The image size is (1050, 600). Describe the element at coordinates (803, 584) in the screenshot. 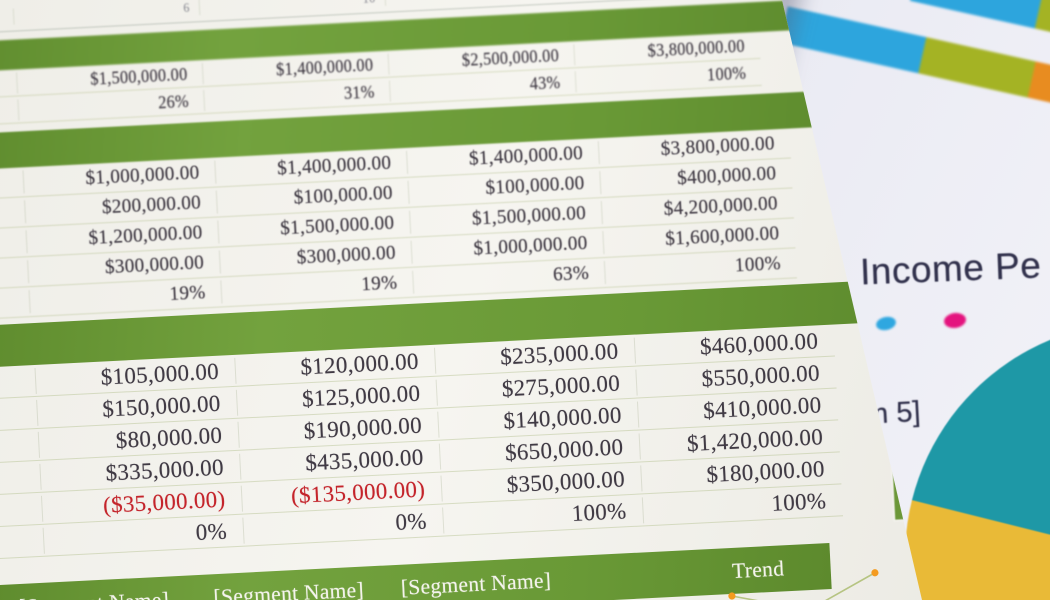

I see `trend-sparkline` at that location.